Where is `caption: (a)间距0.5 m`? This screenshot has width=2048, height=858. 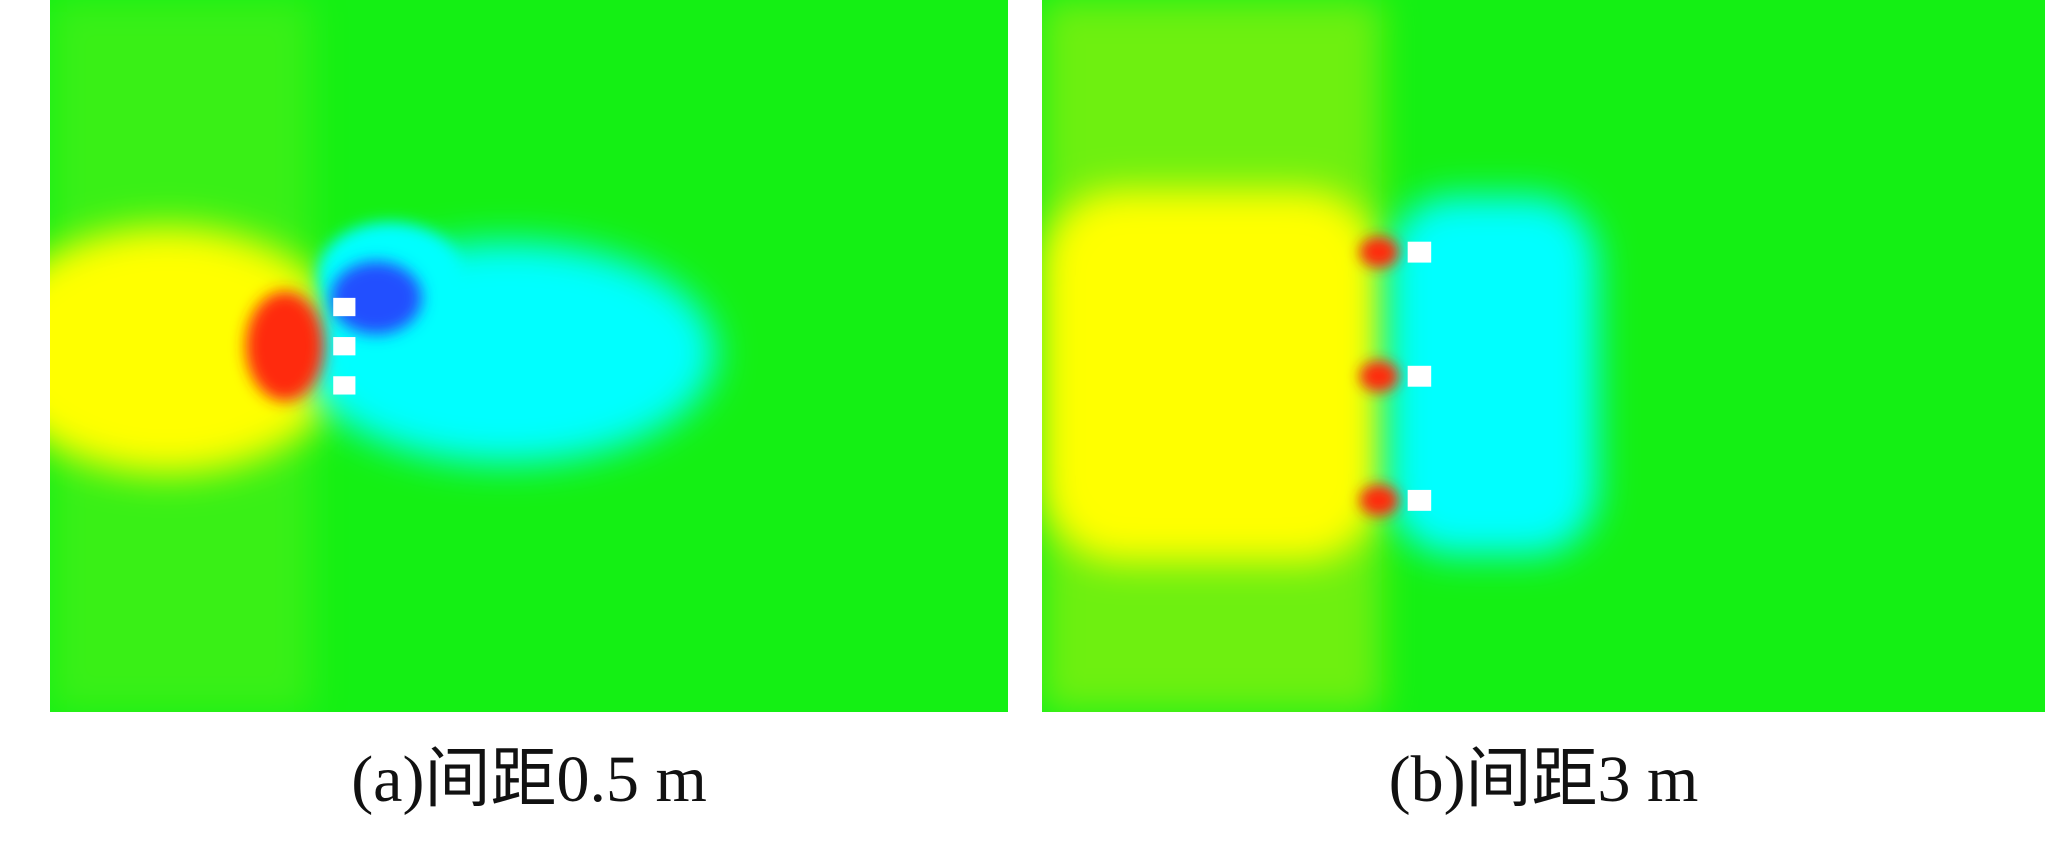 caption: (a)间距0.5 m is located at coordinates (529, 779).